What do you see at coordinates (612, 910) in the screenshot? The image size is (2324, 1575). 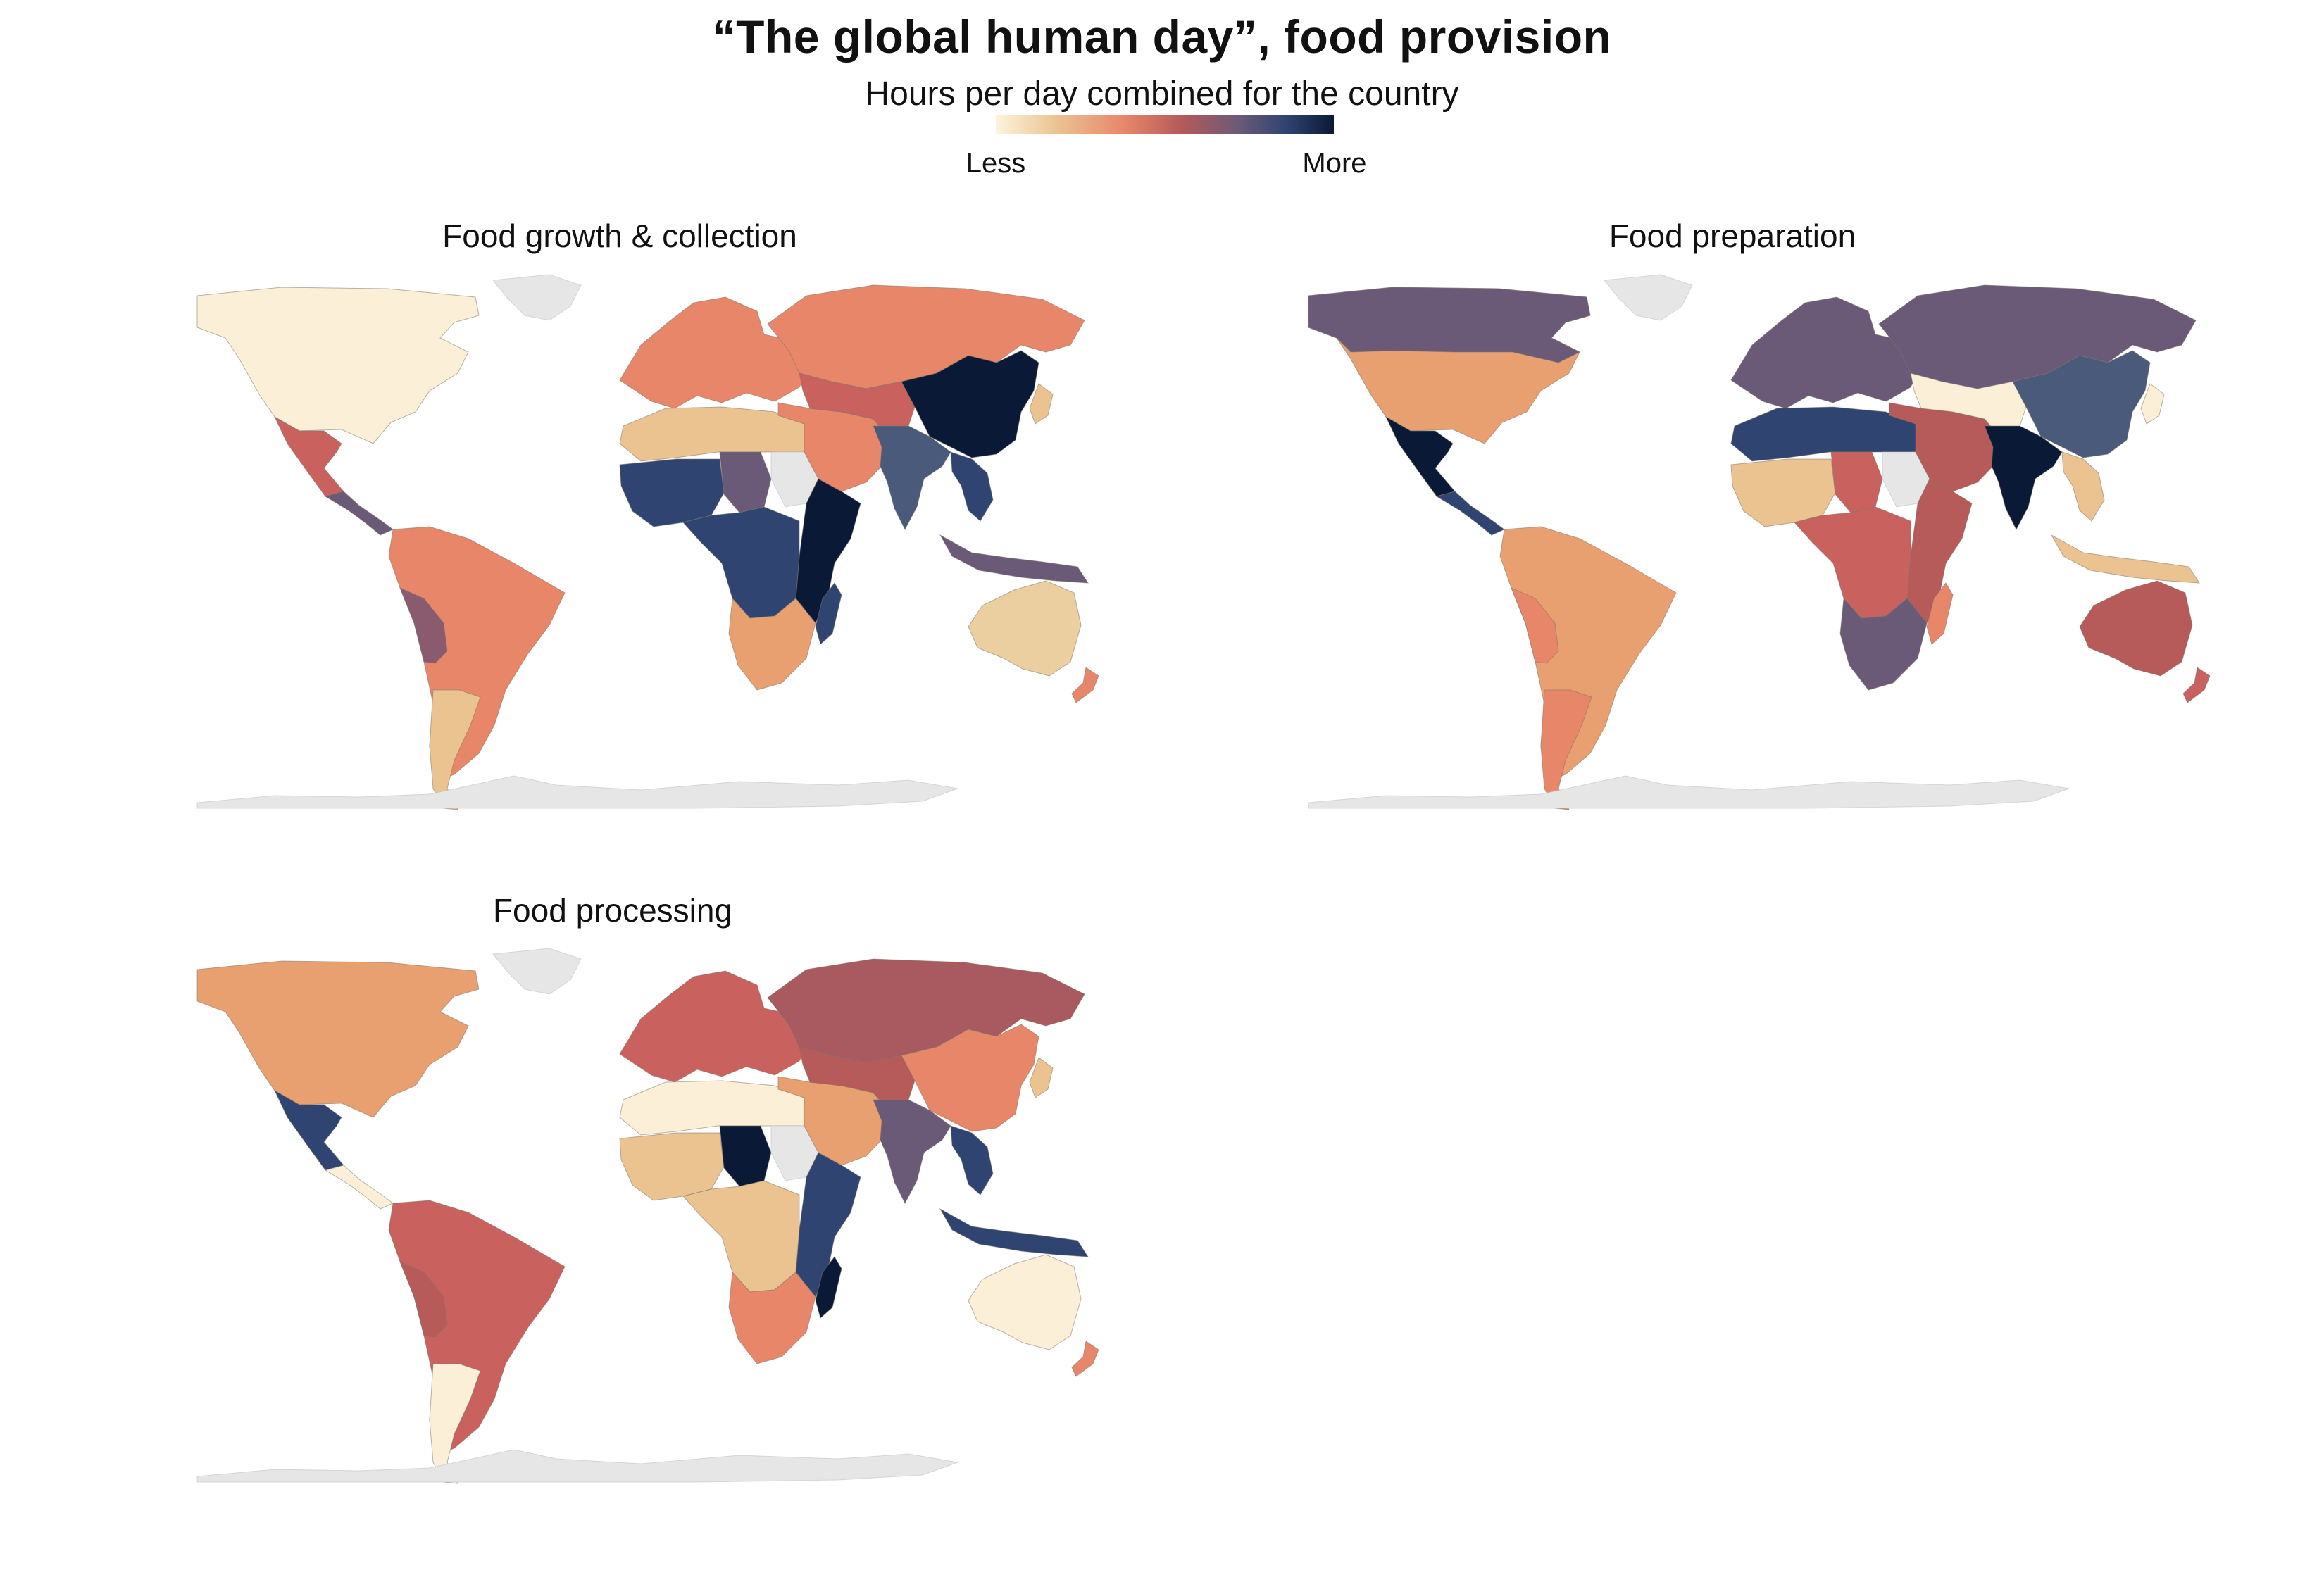 I see `panel-title-processing: Food processing` at bounding box center [612, 910].